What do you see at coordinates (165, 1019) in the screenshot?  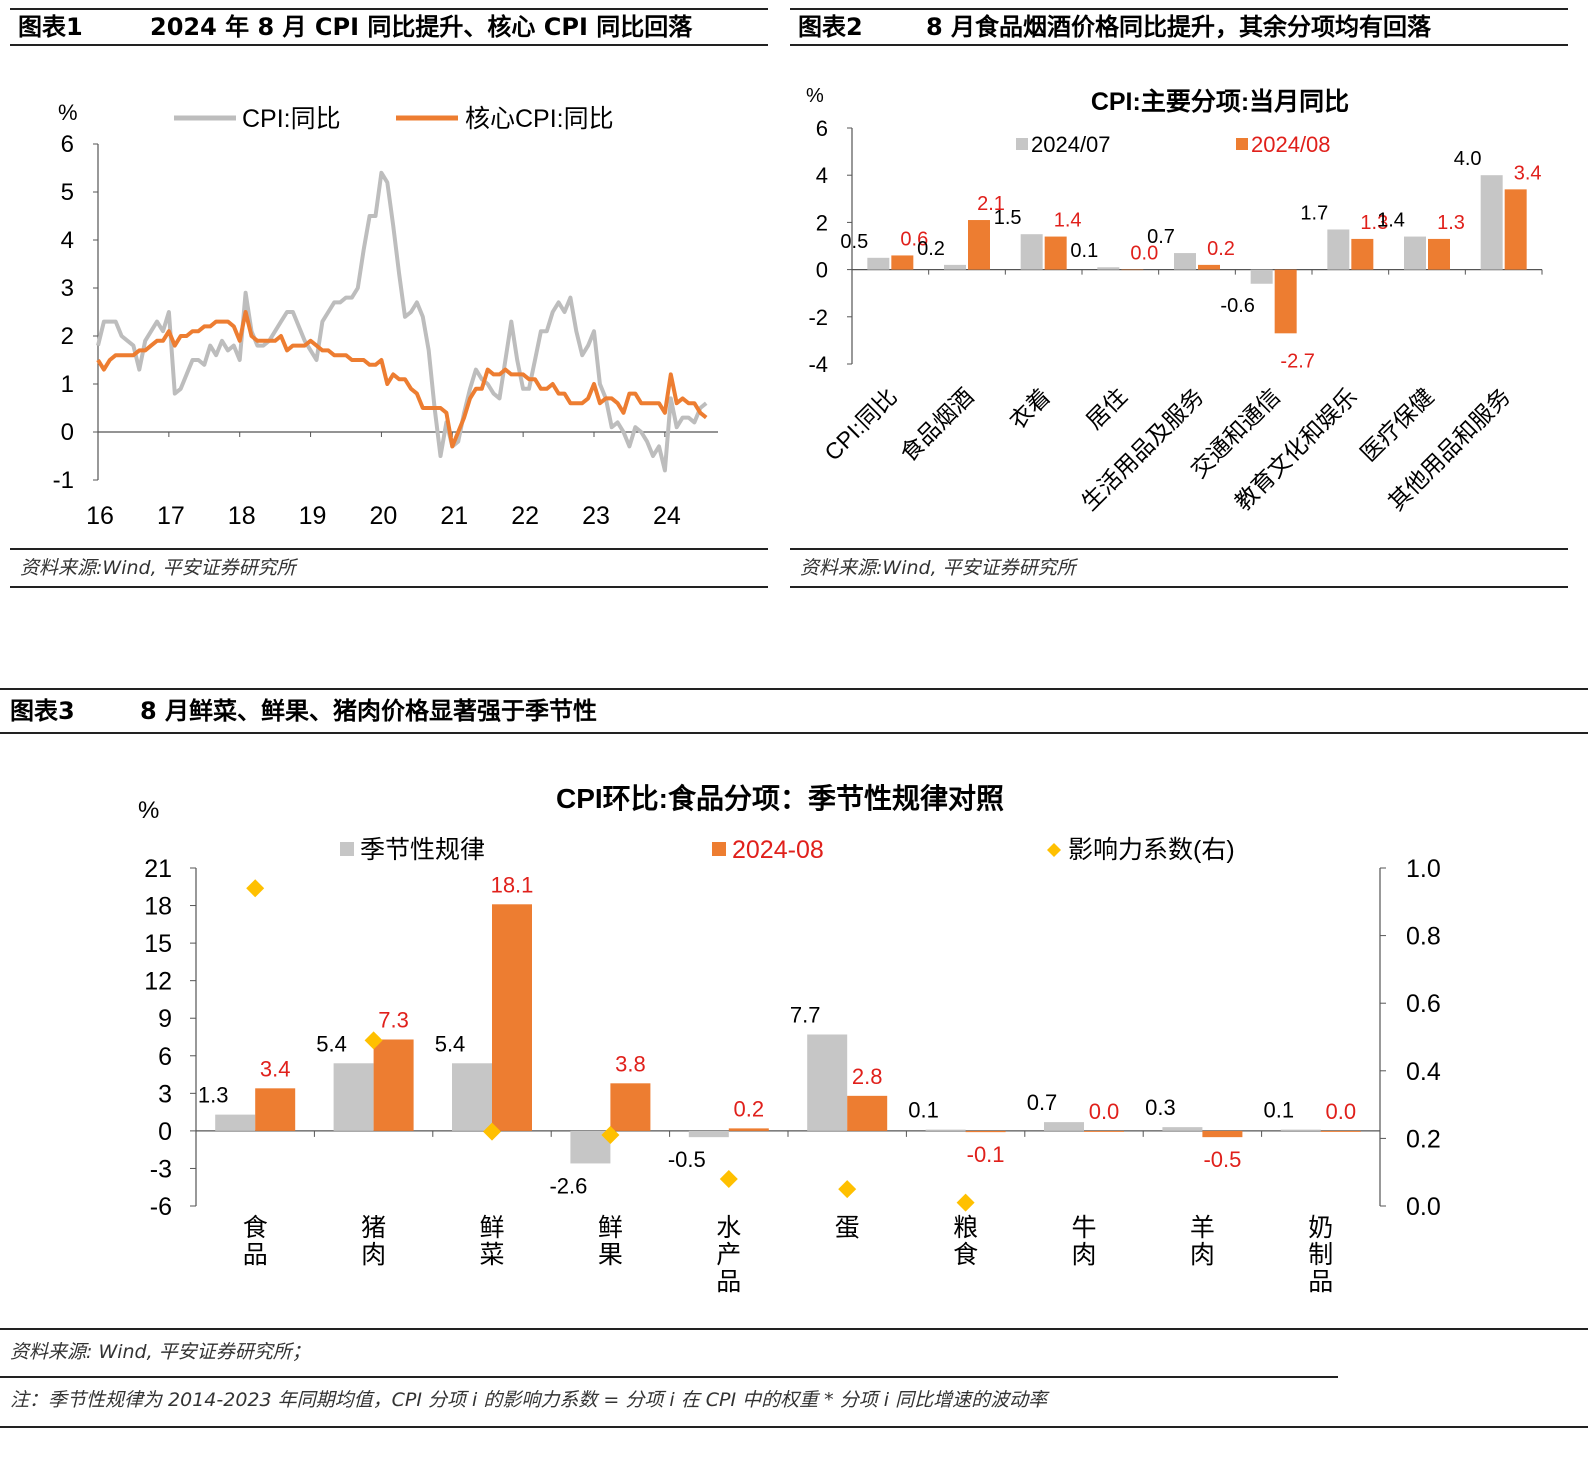 I see `chart-3-y-tick-label: 9` at bounding box center [165, 1019].